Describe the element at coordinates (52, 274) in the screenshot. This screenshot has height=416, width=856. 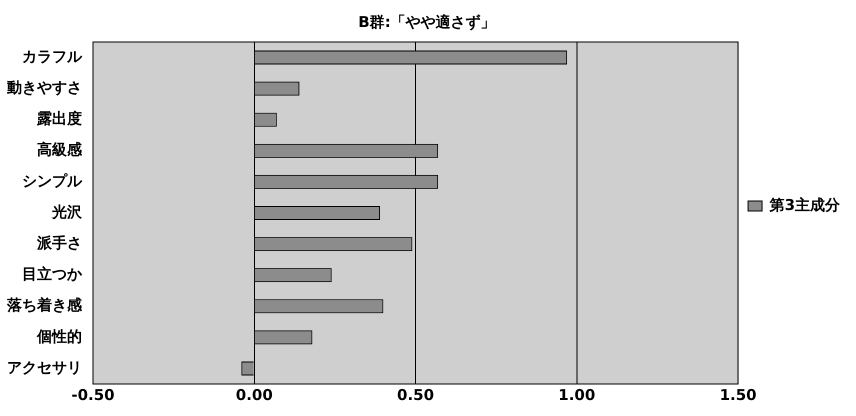
I see `y-tick-label: 目立つか` at that location.